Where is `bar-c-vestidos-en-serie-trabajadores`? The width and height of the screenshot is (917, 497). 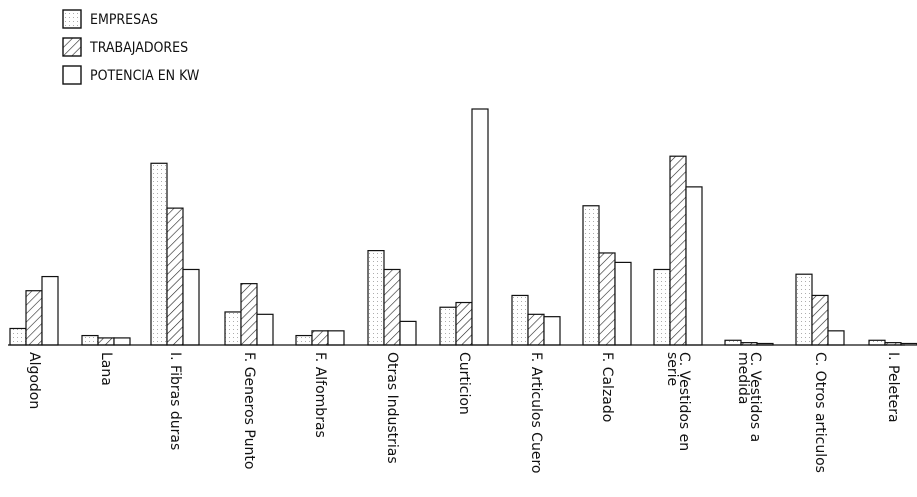 bar-c-vestidos-en-serie-trabajadores is located at coordinates (678, 250).